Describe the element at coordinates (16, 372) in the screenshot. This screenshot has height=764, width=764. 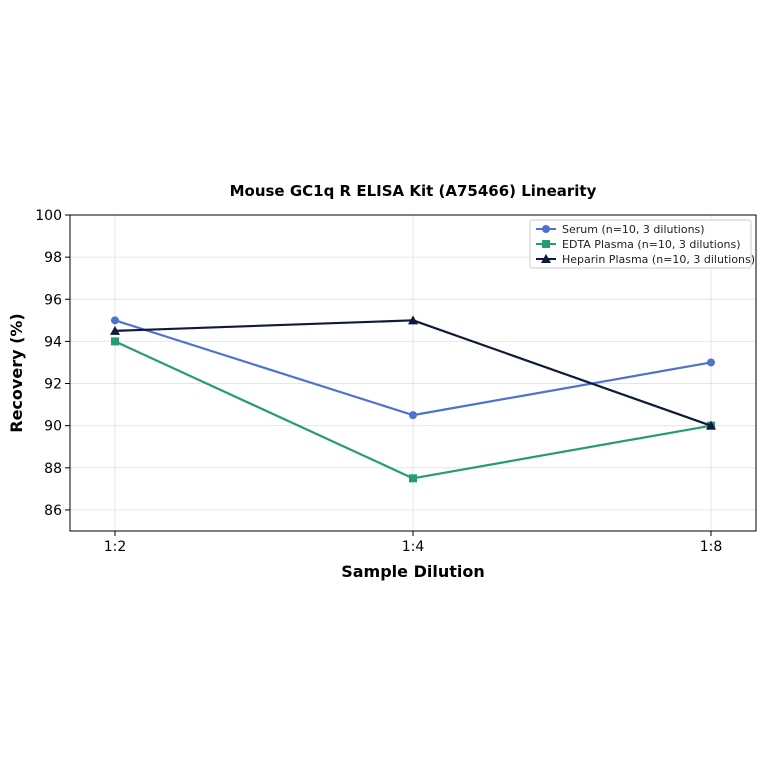
I see `y-axis-label: Recovery (%)` at that location.